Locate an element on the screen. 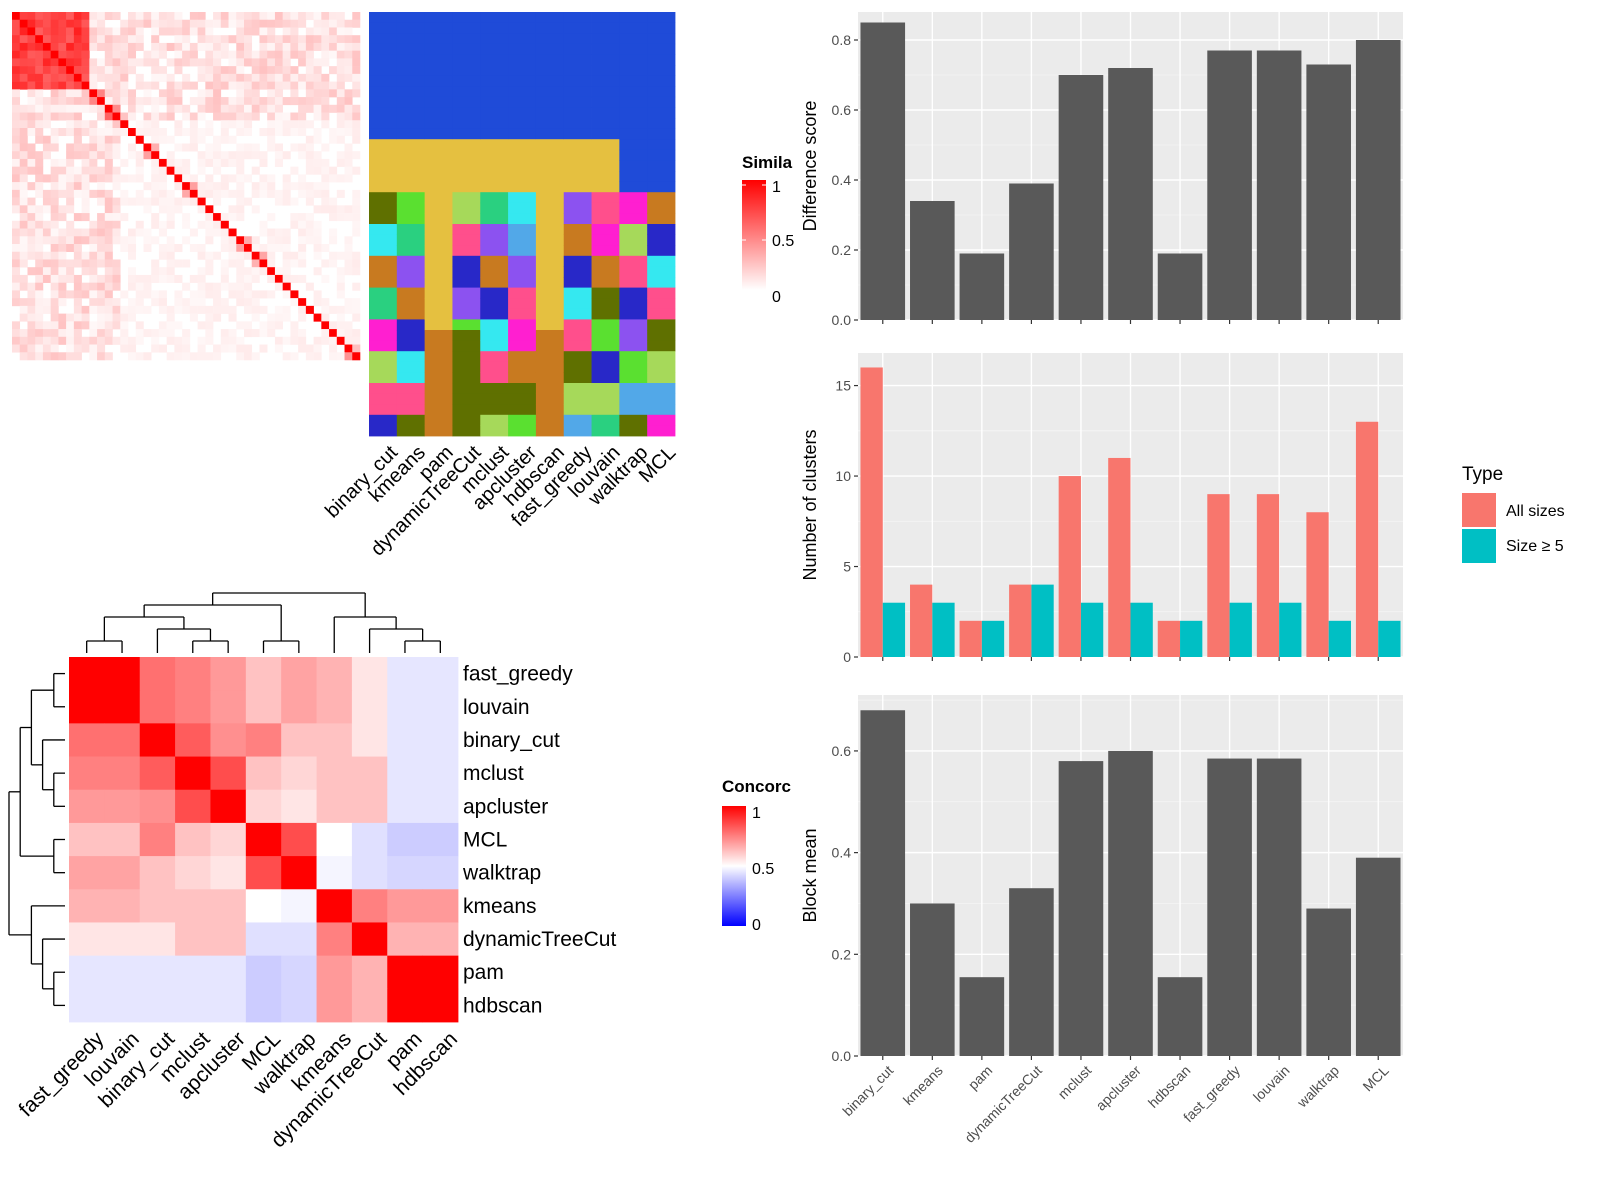 This screenshot has height=1200, width=1600. concordance-row-label-mclust: mclust is located at coordinates (493, 773).